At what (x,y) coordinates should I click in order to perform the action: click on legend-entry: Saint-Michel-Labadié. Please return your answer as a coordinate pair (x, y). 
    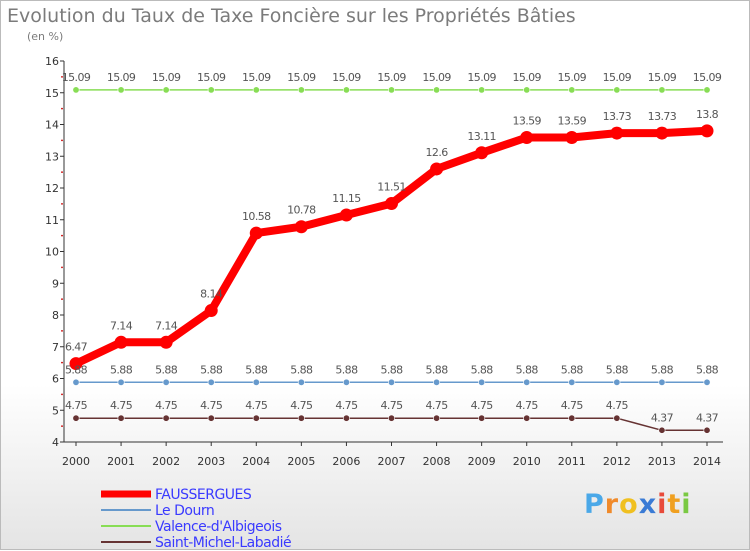
    Looking at the image, I should click on (223, 543).